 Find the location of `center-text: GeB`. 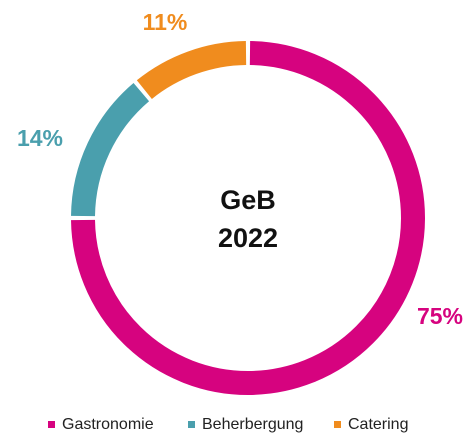

center-text: GeB is located at coordinates (248, 200).